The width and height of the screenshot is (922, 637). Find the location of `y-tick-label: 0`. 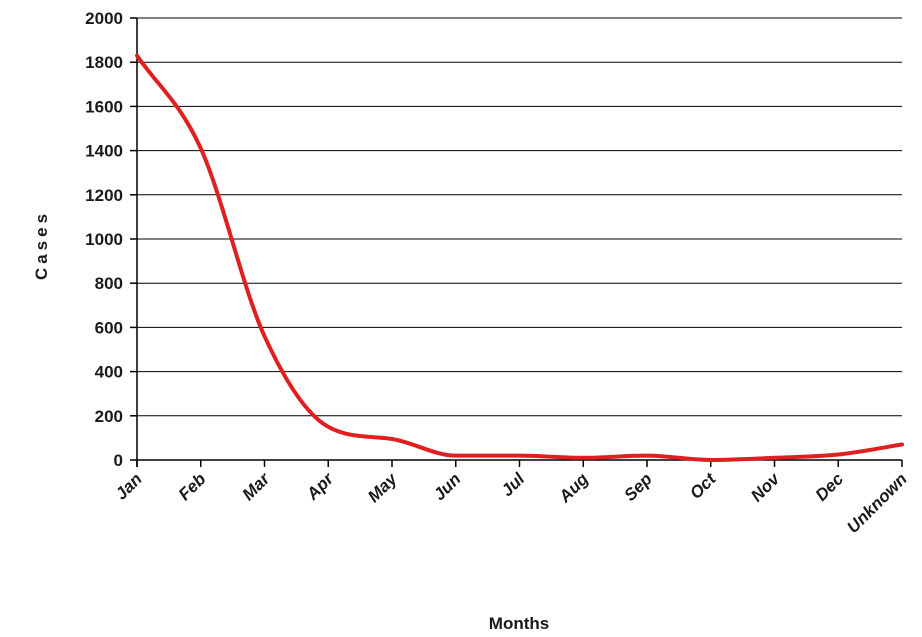

y-tick-label: 0 is located at coordinates (118, 460).